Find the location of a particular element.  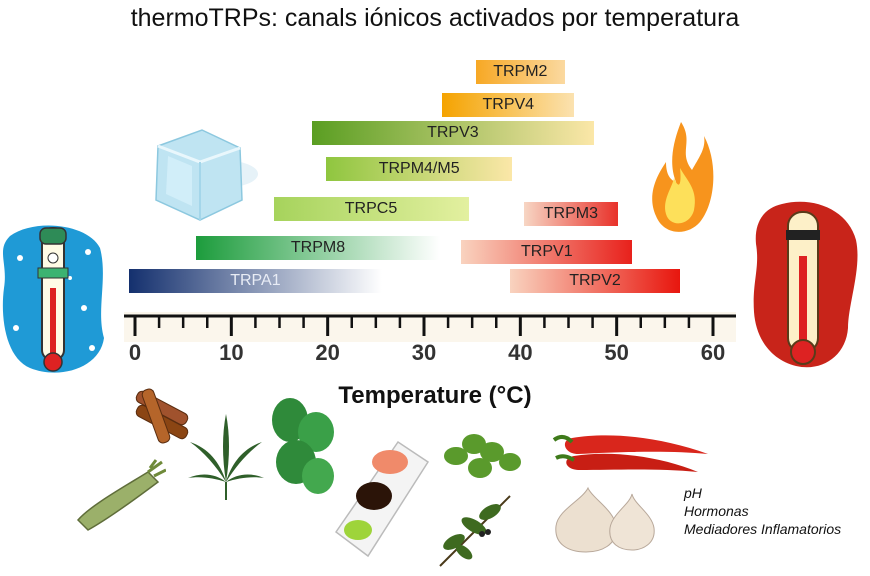

tick-label-20: 20 is located at coordinates (327, 352).